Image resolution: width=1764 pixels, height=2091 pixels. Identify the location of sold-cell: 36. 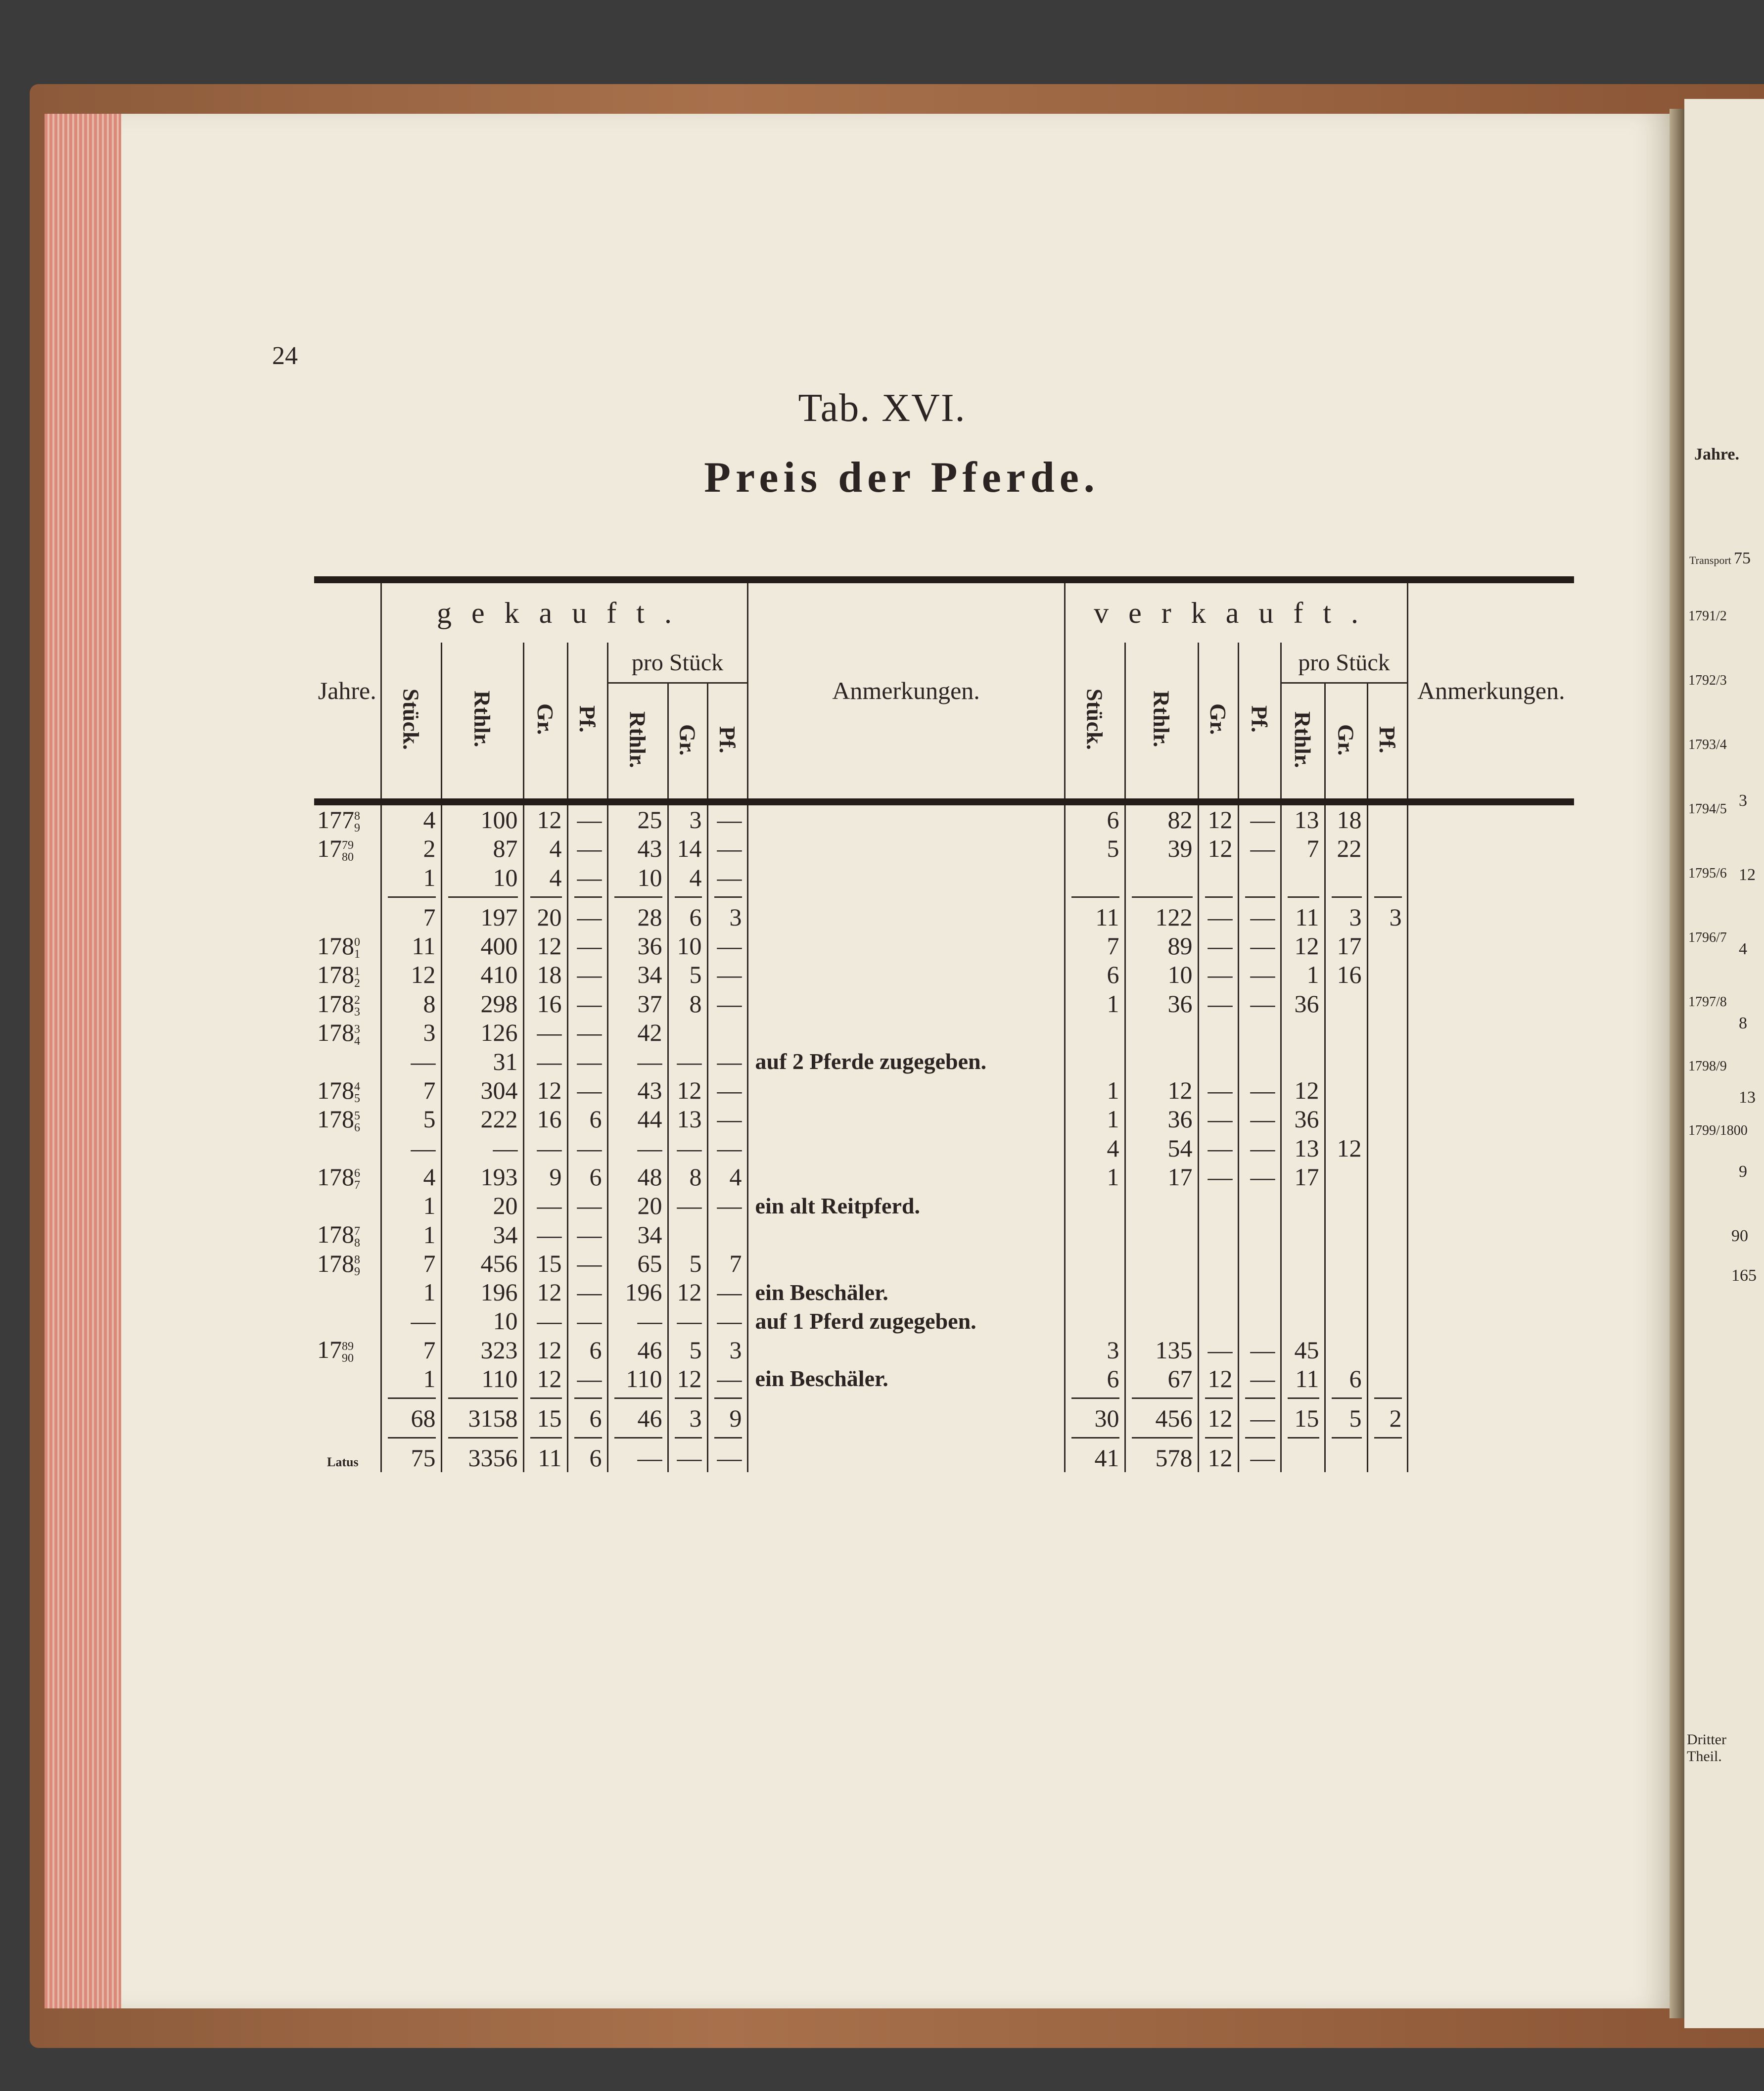
(1303, 1119).